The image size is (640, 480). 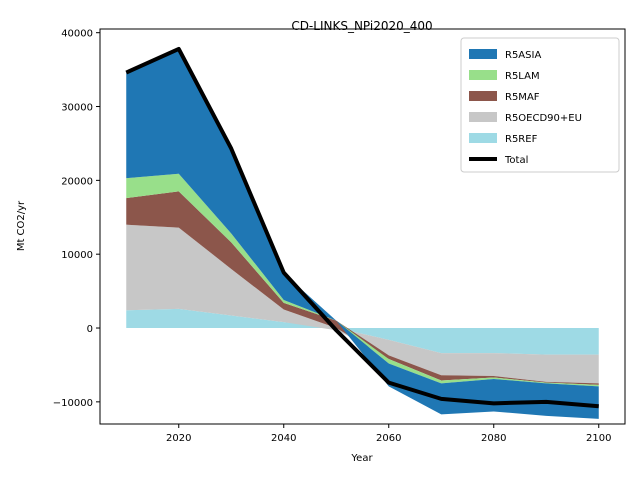 What do you see at coordinates (283, 438) in the screenshot?
I see `x-tick-label: 2040` at bounding box center [283, 438].